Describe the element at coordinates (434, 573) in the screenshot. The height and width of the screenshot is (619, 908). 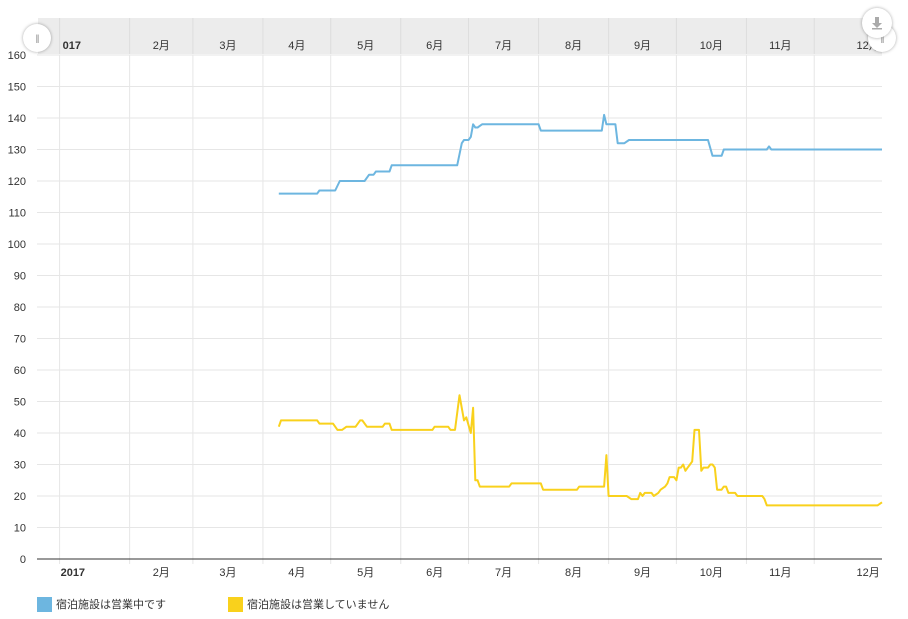
I see `x-tick-label: 6月` at that location.